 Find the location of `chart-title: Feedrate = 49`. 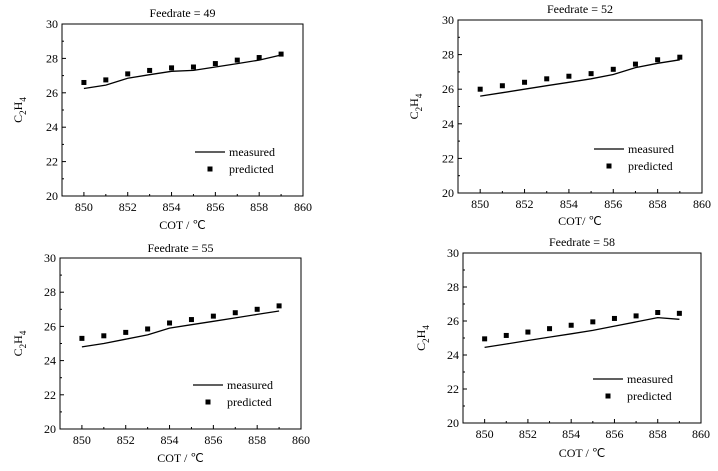

chart-title: Feedrate = 49 is located at coordinates (182, 13).